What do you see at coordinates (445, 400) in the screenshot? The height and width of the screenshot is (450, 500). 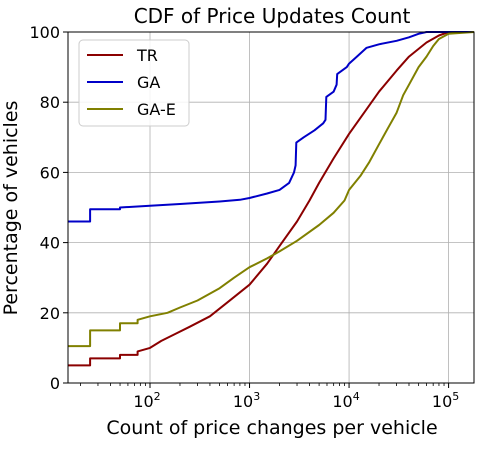 I see `x-tick-label: 10⁵` at bounding box center [445, 400].